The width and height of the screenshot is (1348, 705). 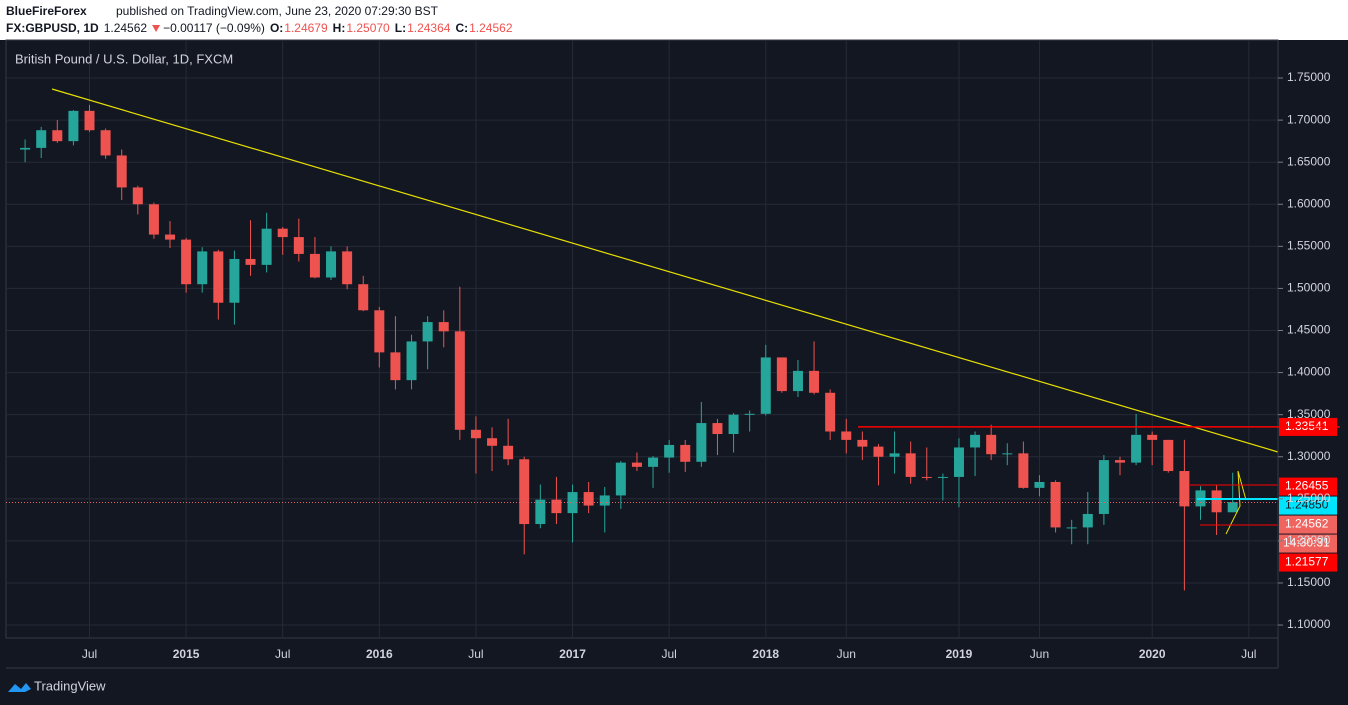 I want to click on x-tick-label: 2018, so click(x=765, y=654).